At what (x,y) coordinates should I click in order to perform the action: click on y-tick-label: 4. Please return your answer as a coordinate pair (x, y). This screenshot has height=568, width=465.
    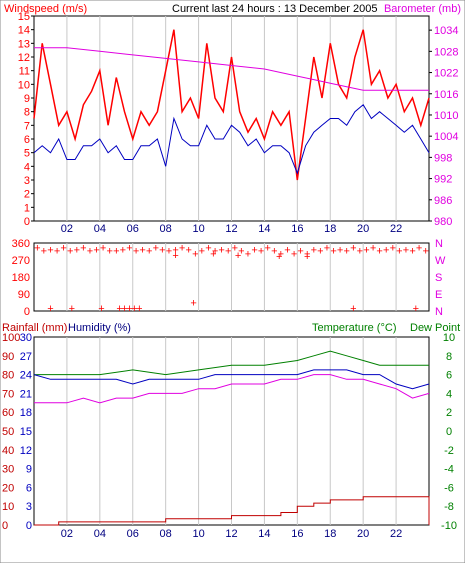
    Looking at the image, I should click on (27, 167).